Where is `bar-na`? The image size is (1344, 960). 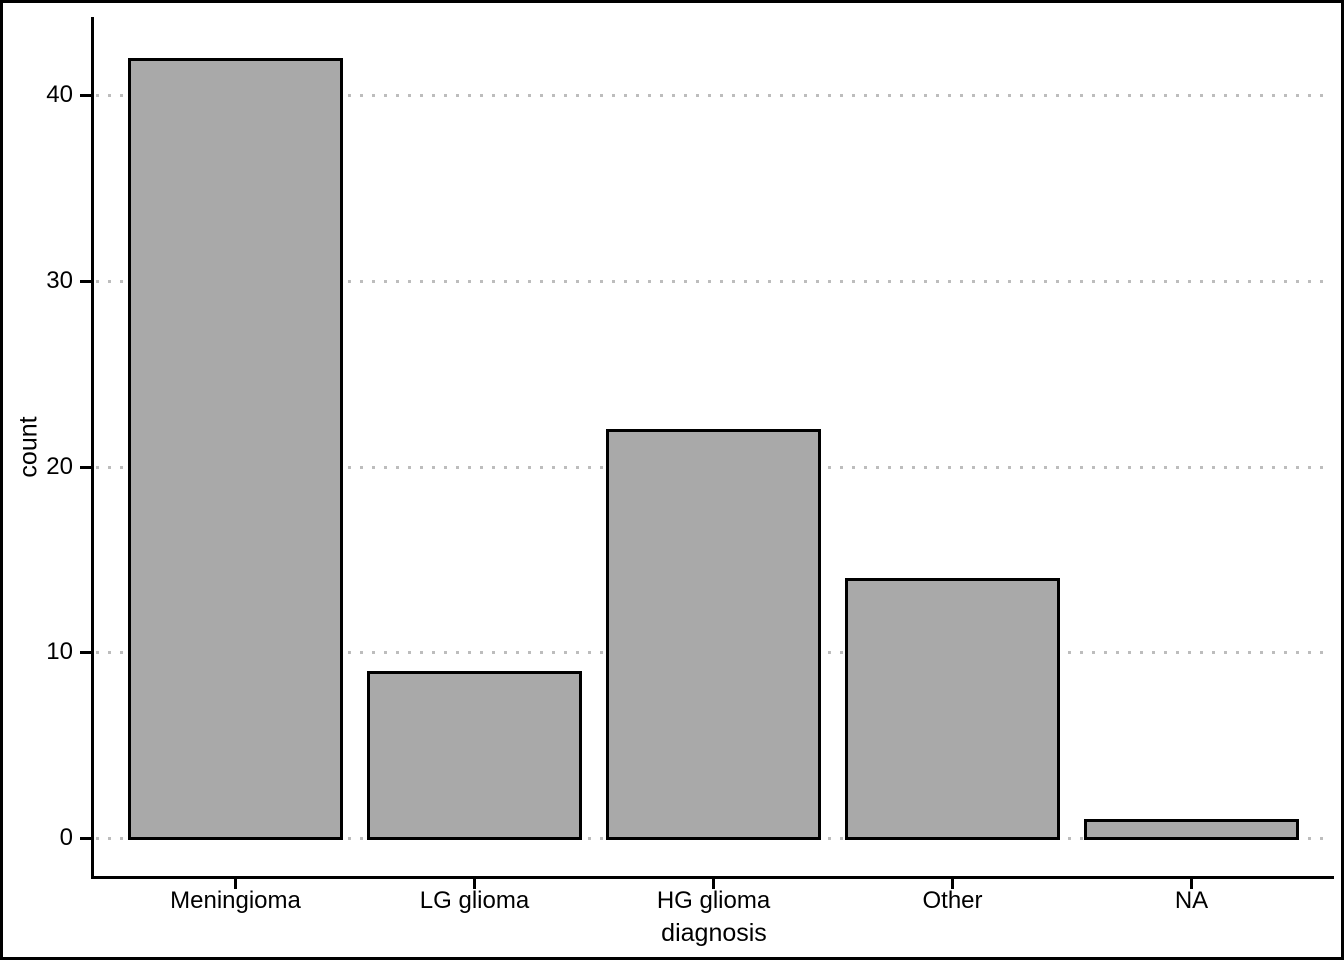
bar-na is located at coordinates (1191, 829).